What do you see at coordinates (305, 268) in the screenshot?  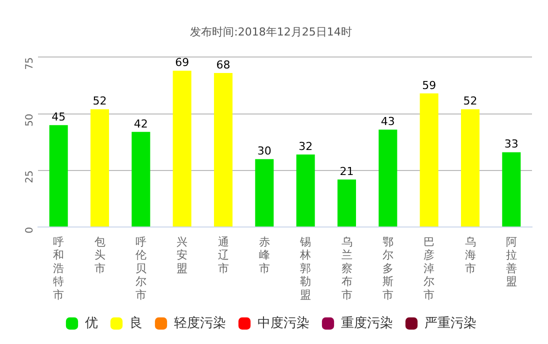 I see `x-tick-label: 锡林郭勒盟` at bounding box center [305, 268].